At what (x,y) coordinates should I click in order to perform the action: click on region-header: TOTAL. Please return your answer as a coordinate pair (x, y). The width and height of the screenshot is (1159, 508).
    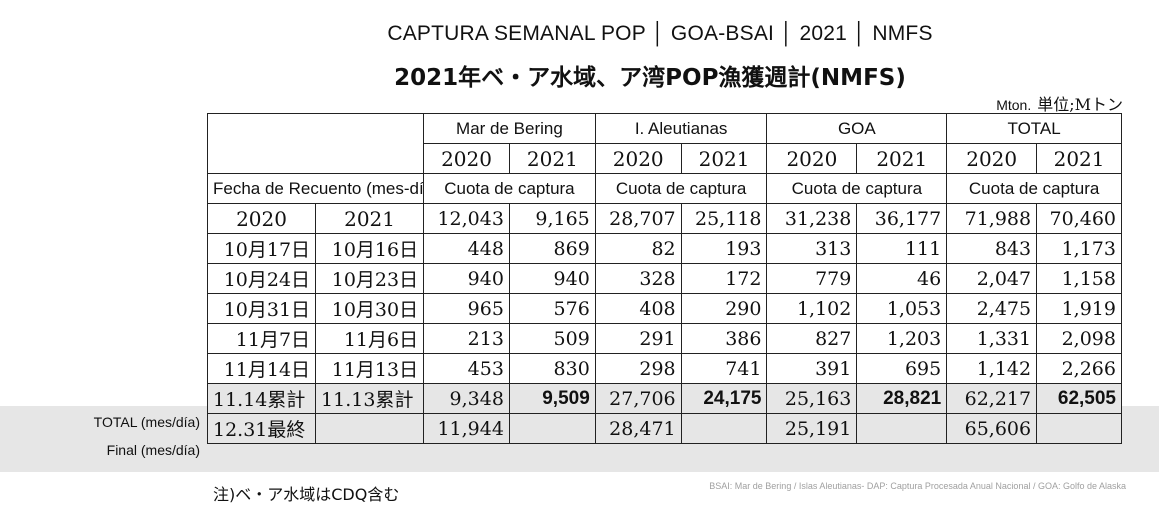
    Looking at the image, I should click on (1034, 128).